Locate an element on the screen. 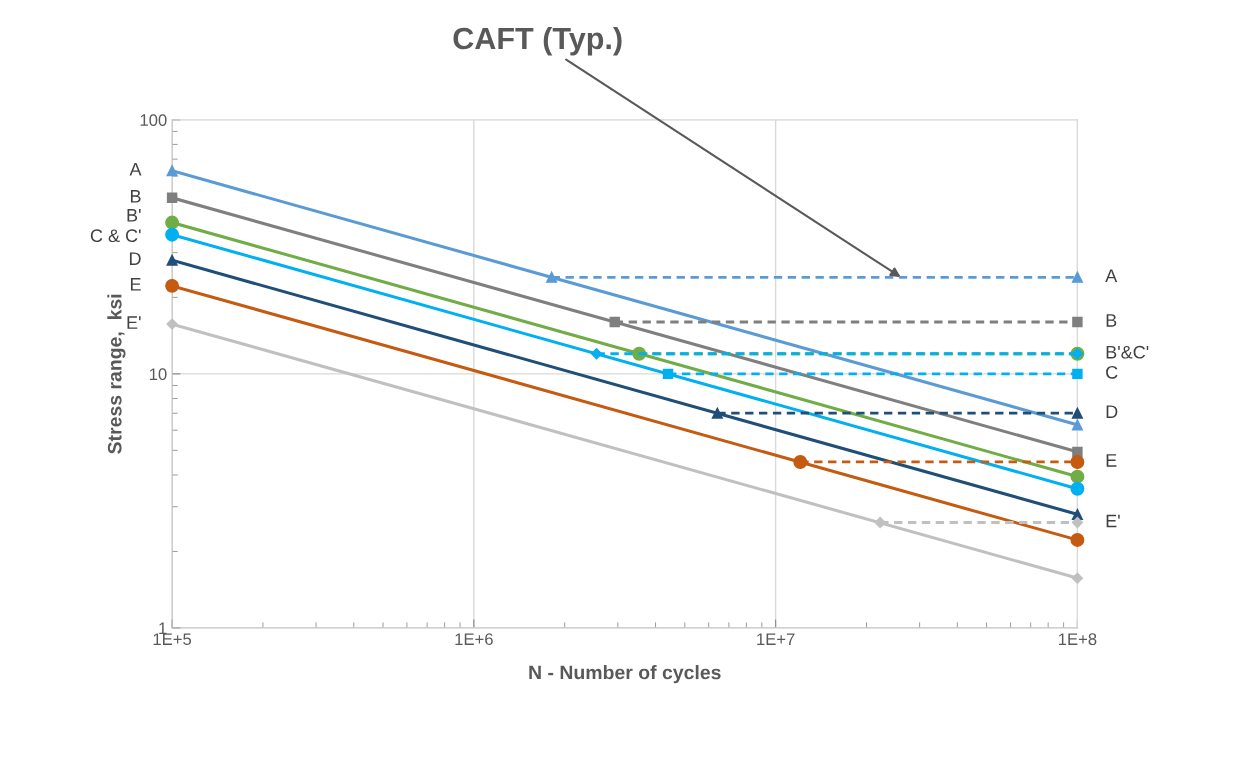  y-tick-label: 10 is located at coordinates (158, 374).